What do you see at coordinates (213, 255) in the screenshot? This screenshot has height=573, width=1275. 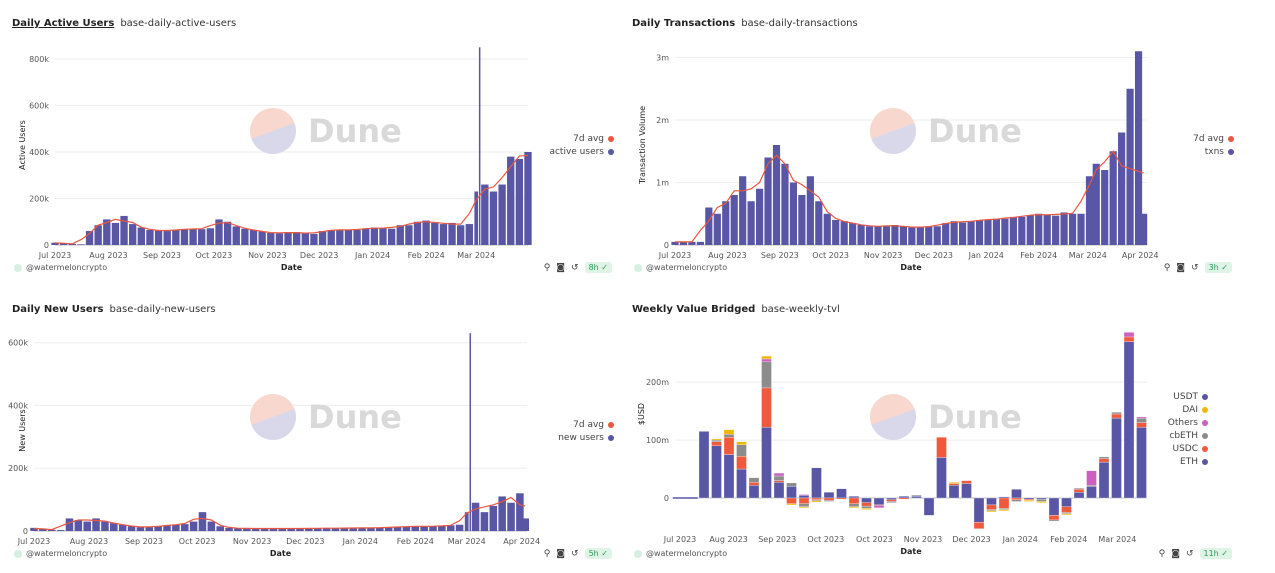 I see `x-tick-label: Oct 2023` at bounding box center [213, 255].